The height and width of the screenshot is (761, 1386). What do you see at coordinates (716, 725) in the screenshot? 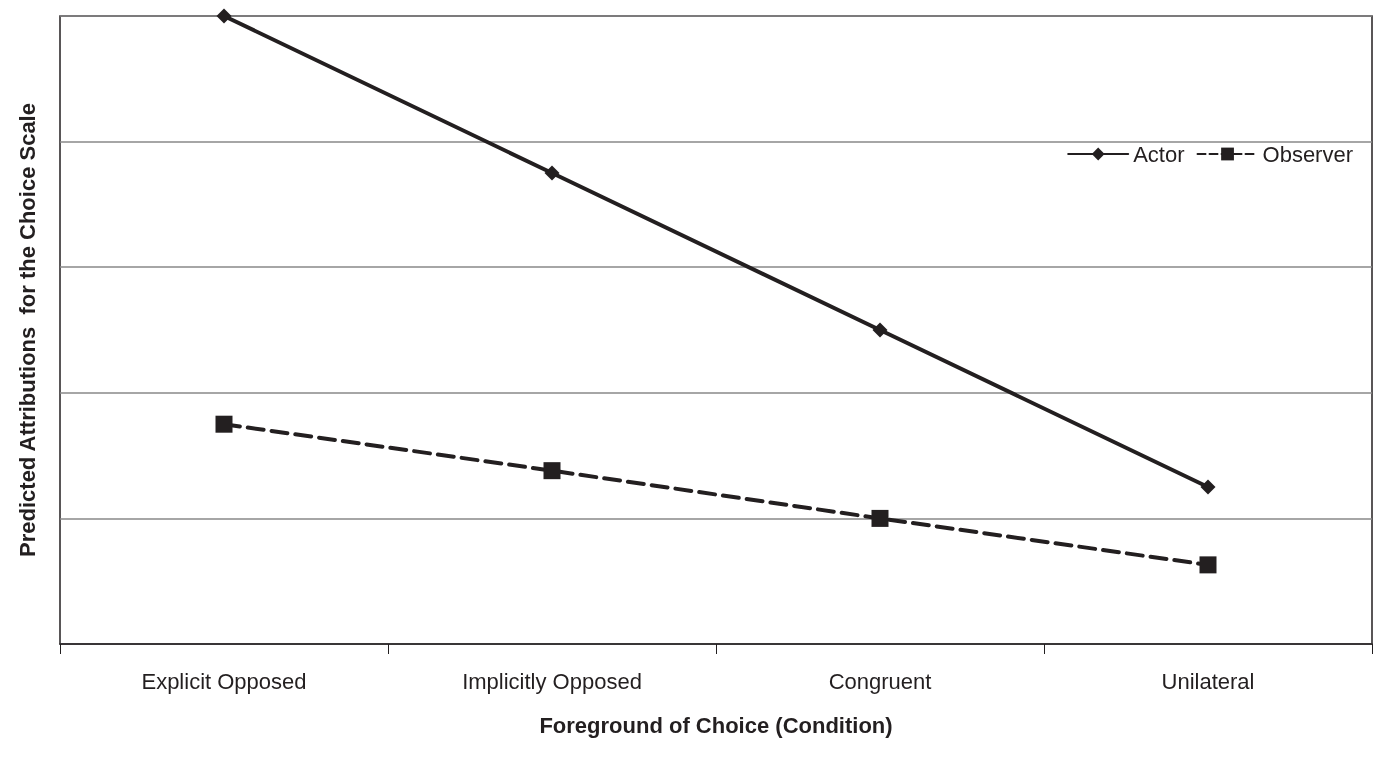
I see `x-axis-title: Foreground of Choice (Condition)` at bounding box center [716, 725].